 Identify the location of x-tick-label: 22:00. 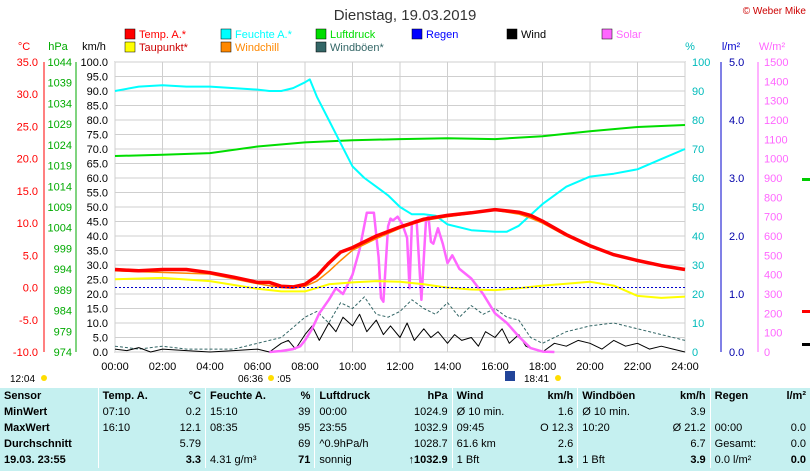
(638, 367).